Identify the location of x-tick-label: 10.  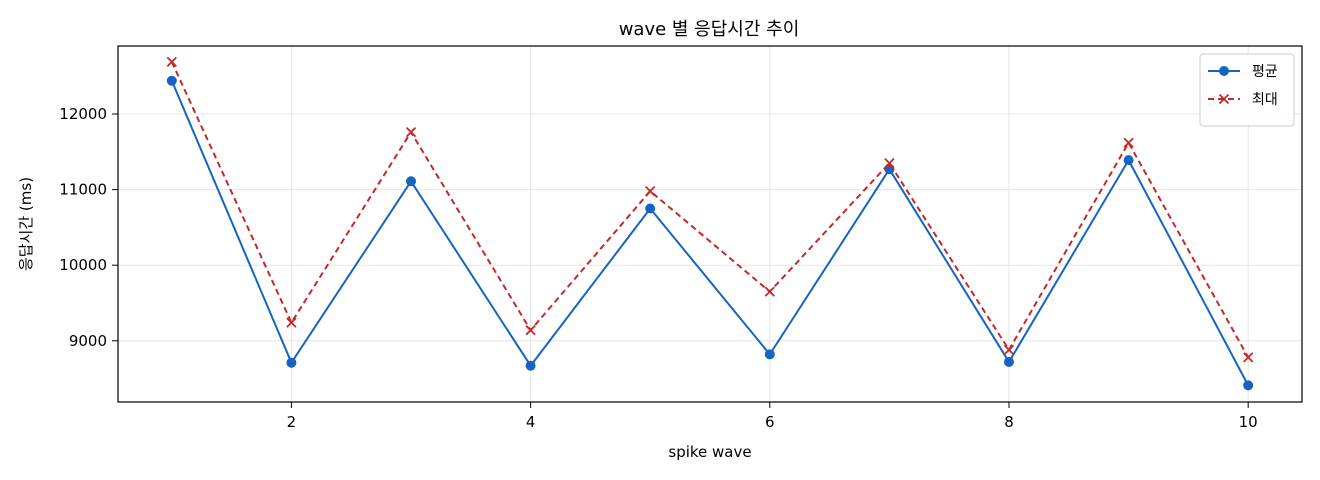
(1248, 422).